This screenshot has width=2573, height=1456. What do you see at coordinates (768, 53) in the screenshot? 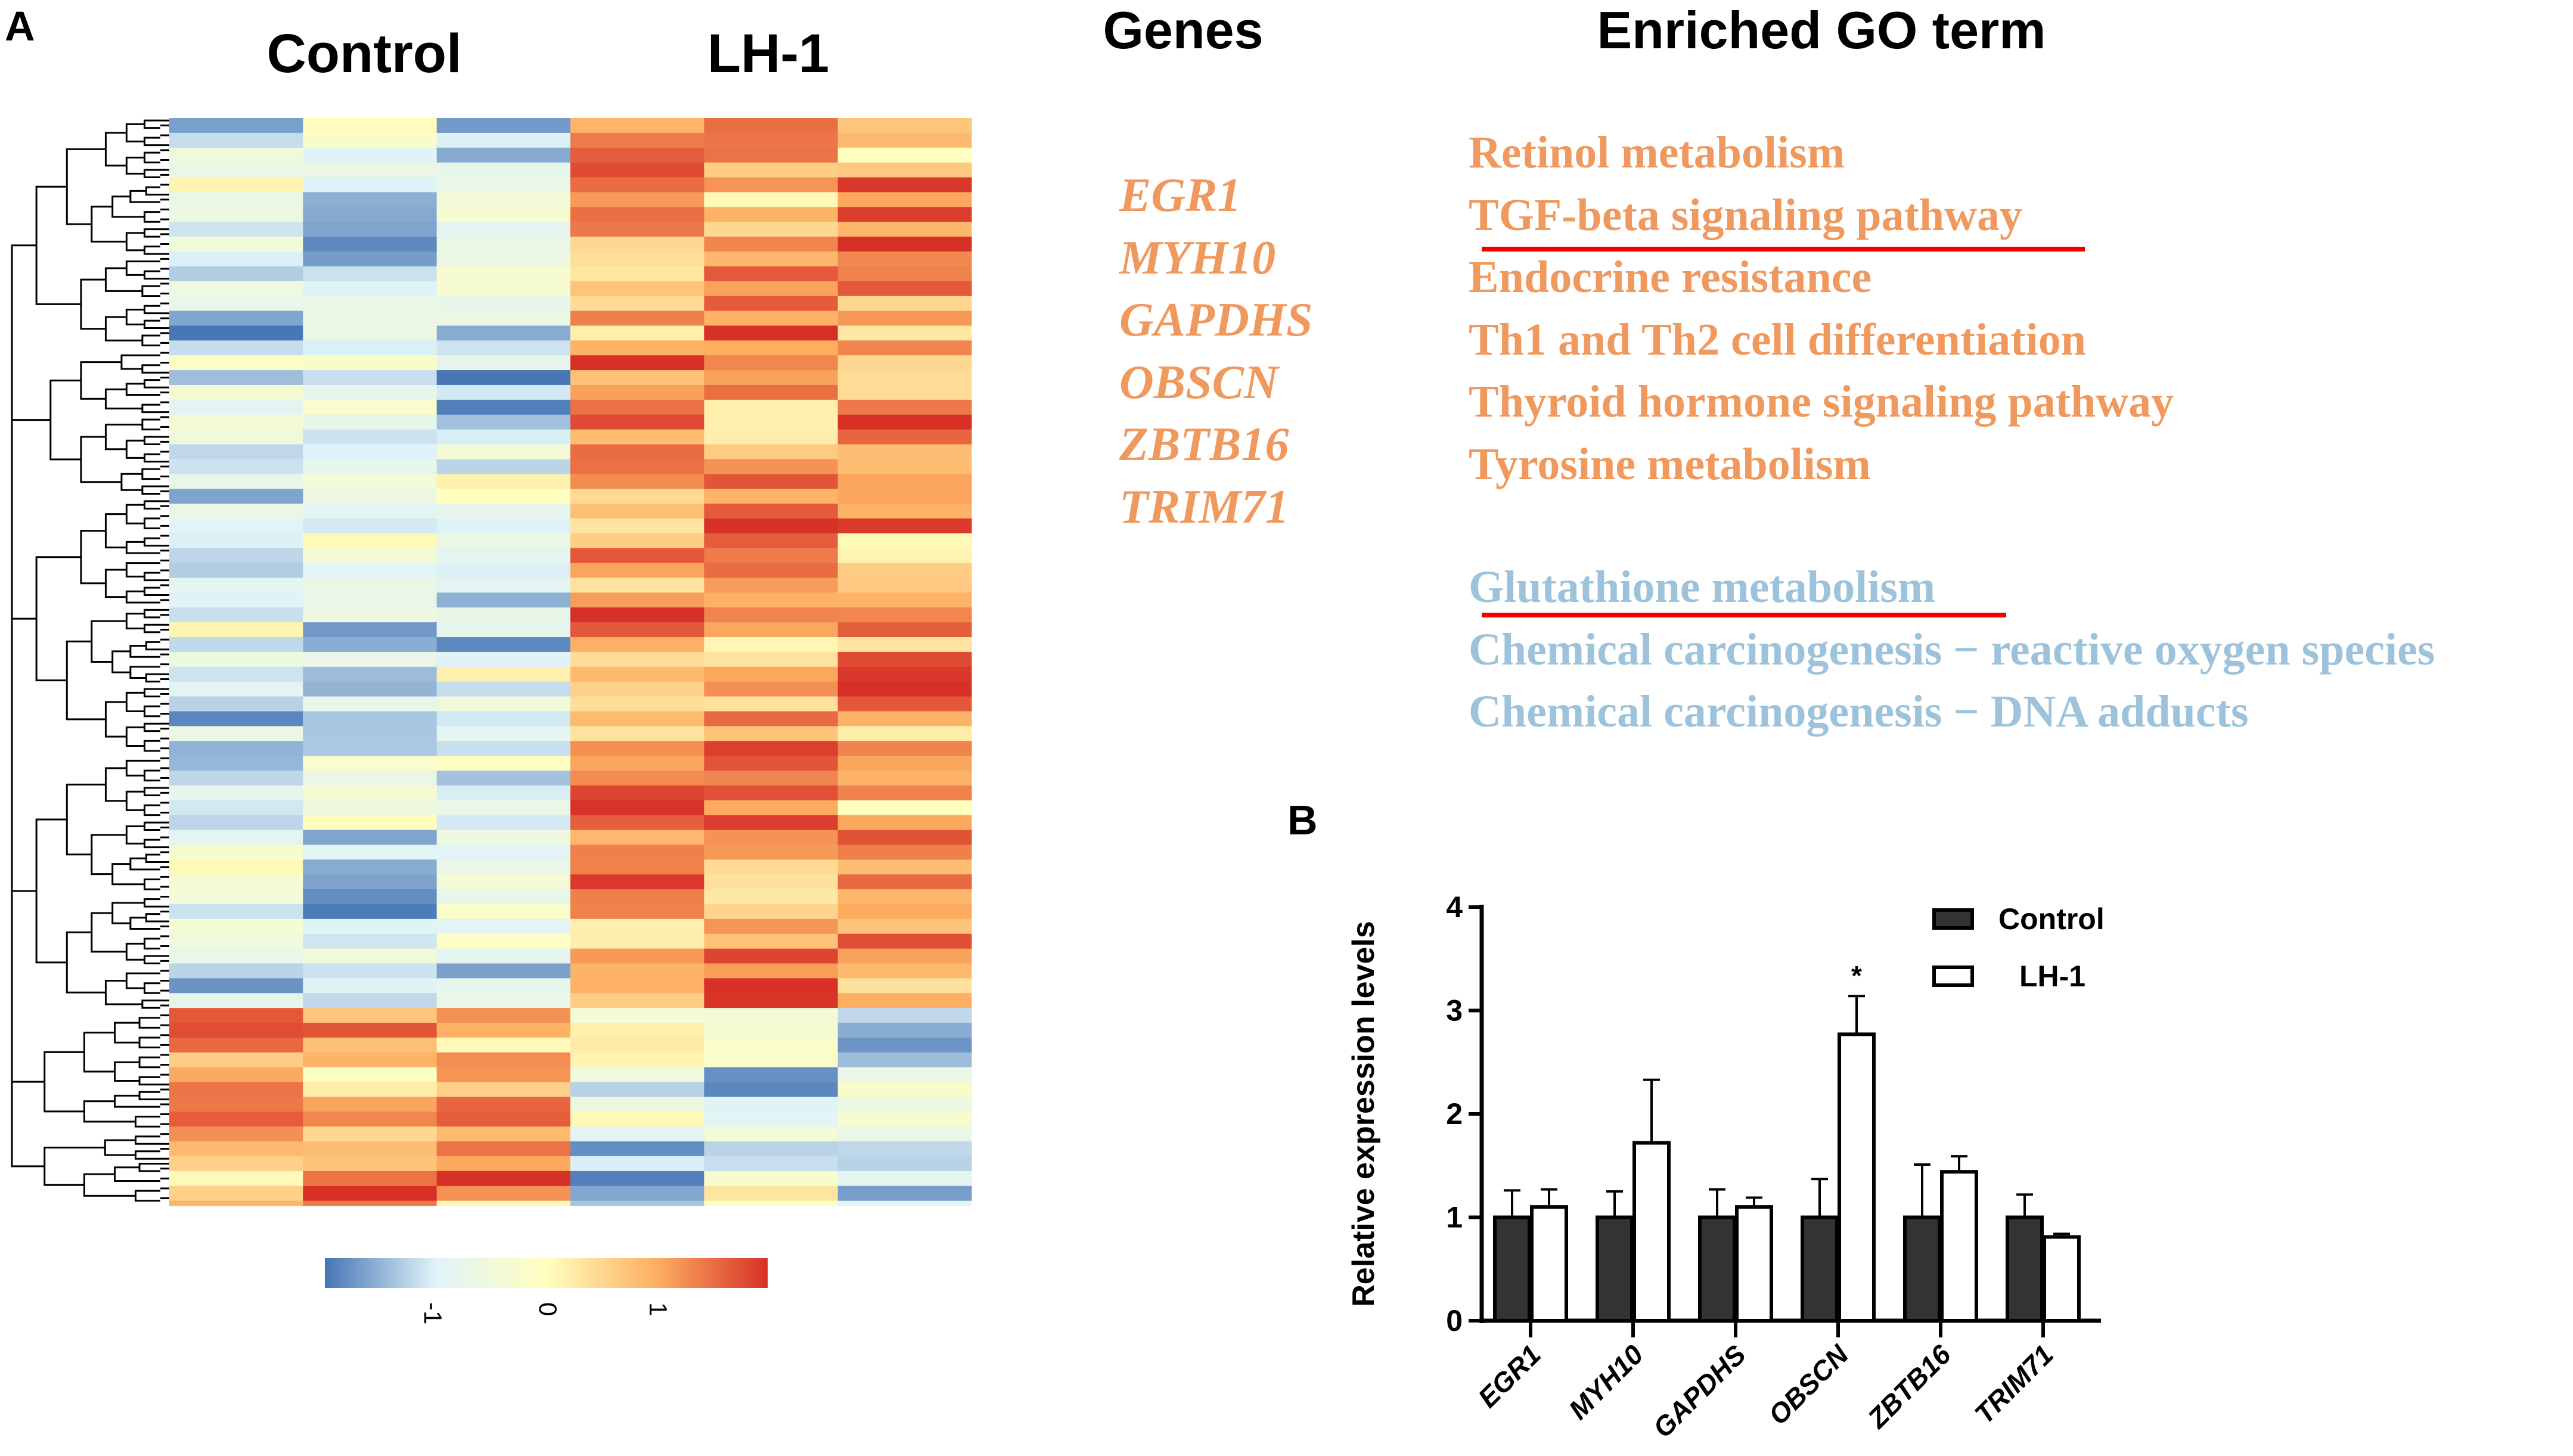
I see `lh1-group-title: LH-1` at bounding box center [768, 53].